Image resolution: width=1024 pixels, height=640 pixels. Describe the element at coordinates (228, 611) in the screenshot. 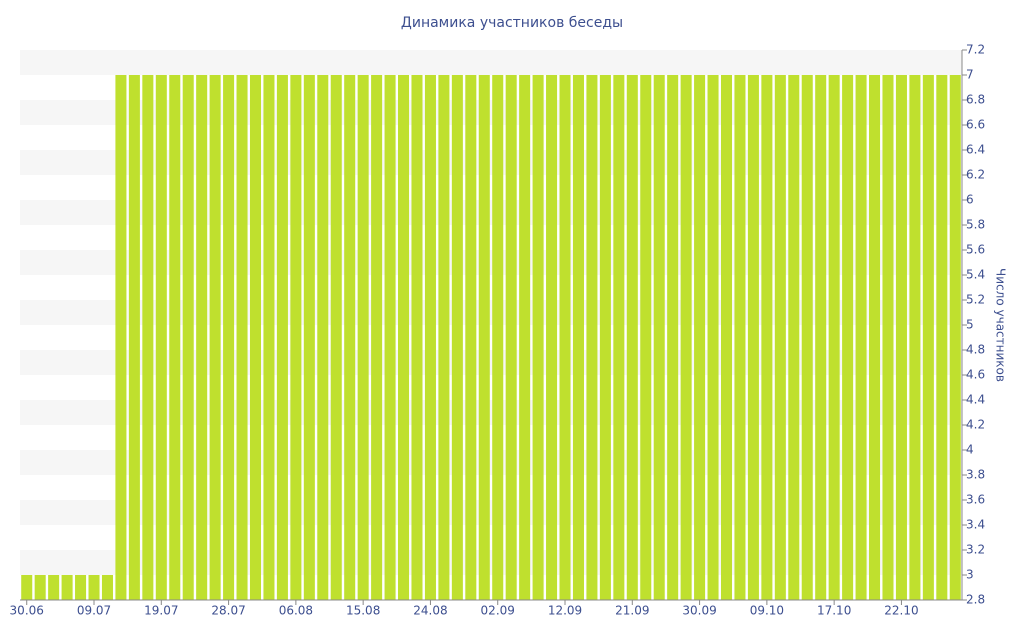

I see `x-tick-label: 28.07` at that location.